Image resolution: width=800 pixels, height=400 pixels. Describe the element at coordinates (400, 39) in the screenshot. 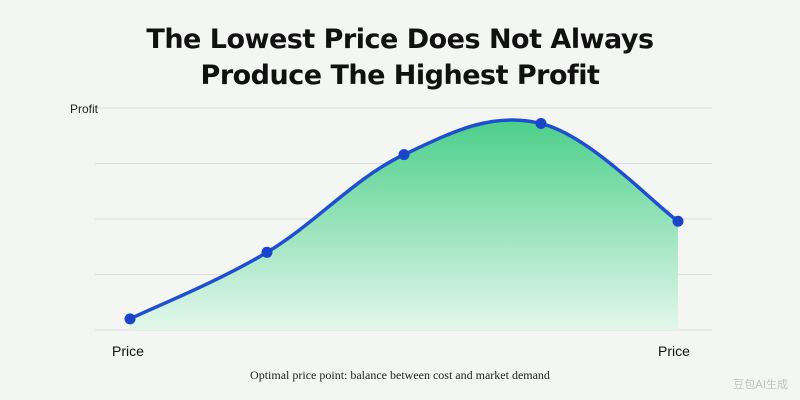

I see `chart-title-line-1: The Lowest Price Does Not Always` at that location.